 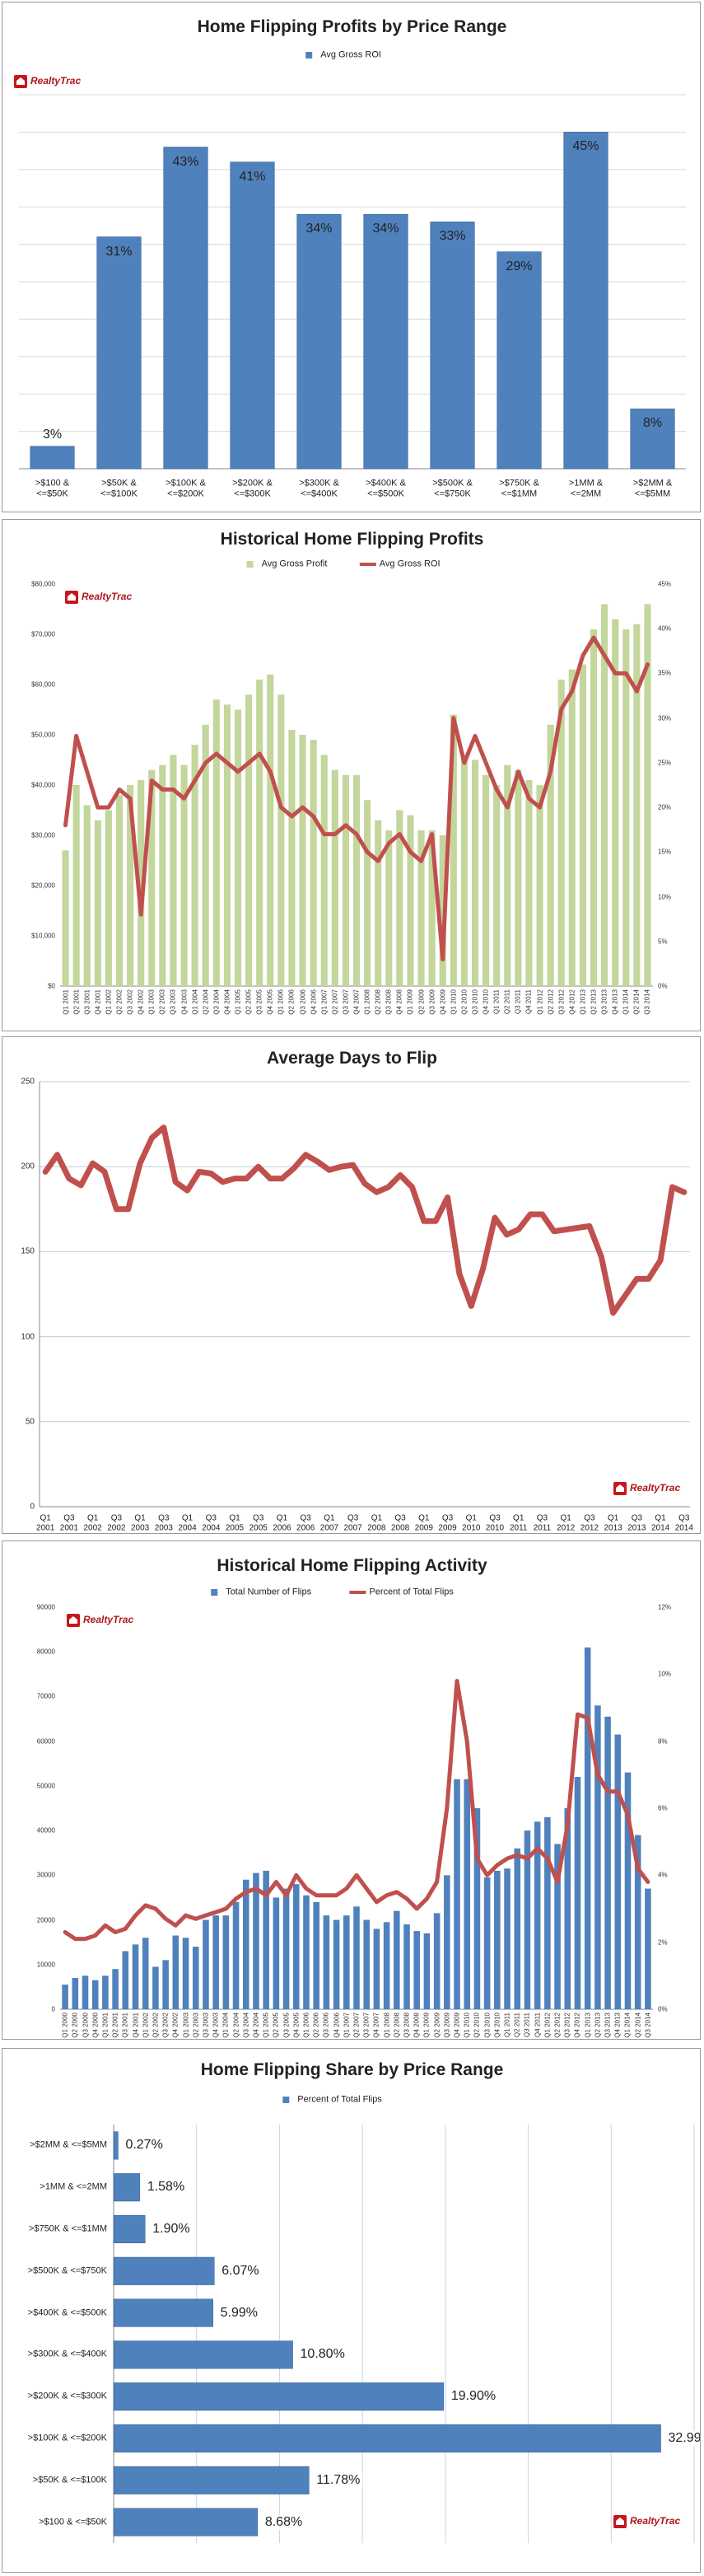 What do you see at coordinates (351, 55) in the screenshot?
I see `legend-label: Avg Gross ROI` at bounding box center [351, 55].